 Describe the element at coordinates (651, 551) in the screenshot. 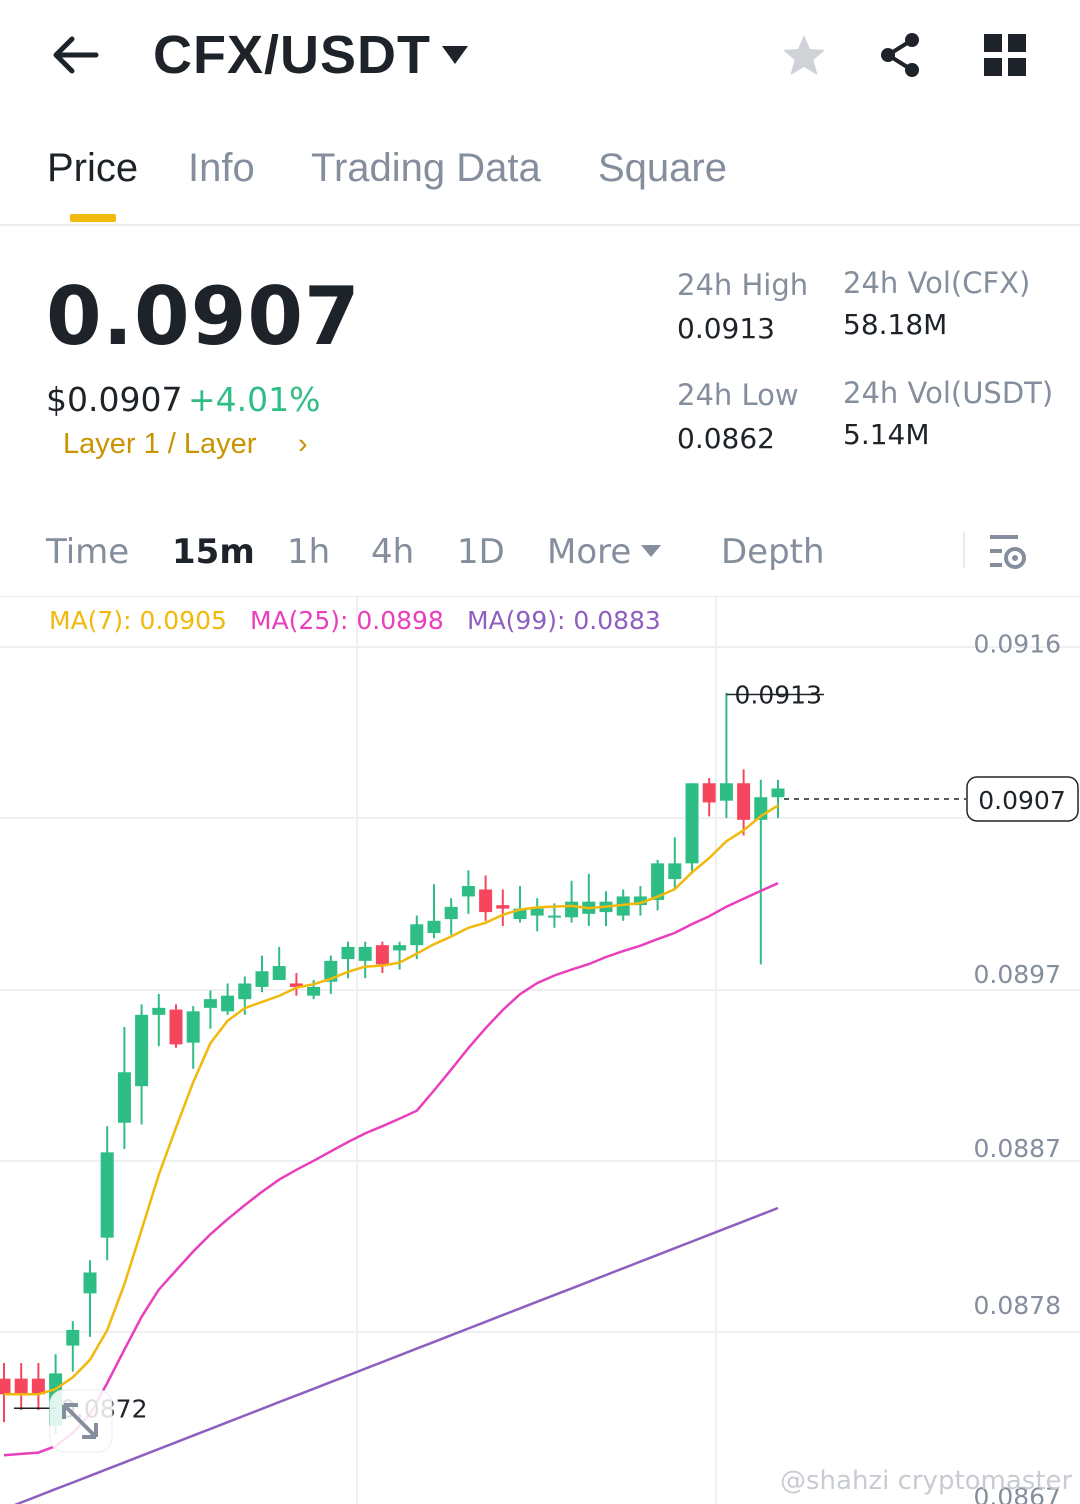

I see `more-caret-down-icon` at that location.